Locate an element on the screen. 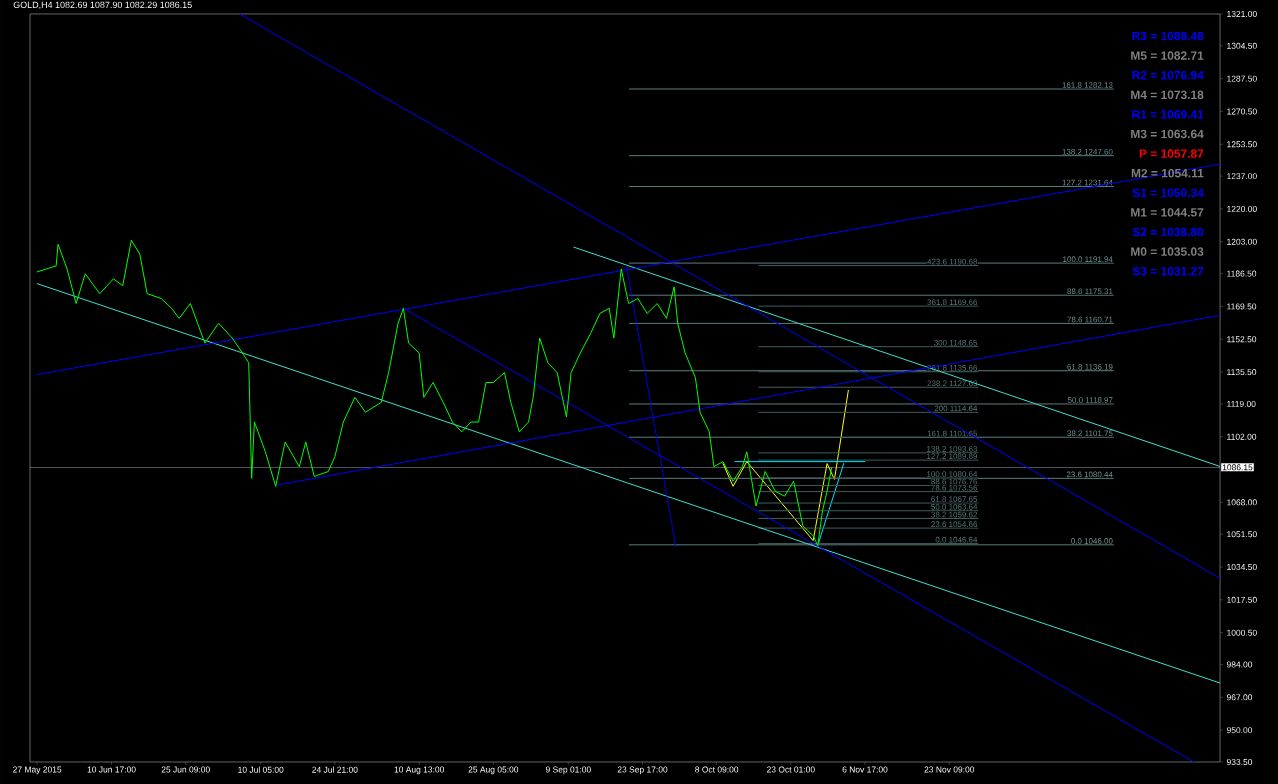 The height and width of the screenshot is (784, 1278). y-tick-label: 1169.50 is located at coordinates (1242, 306).